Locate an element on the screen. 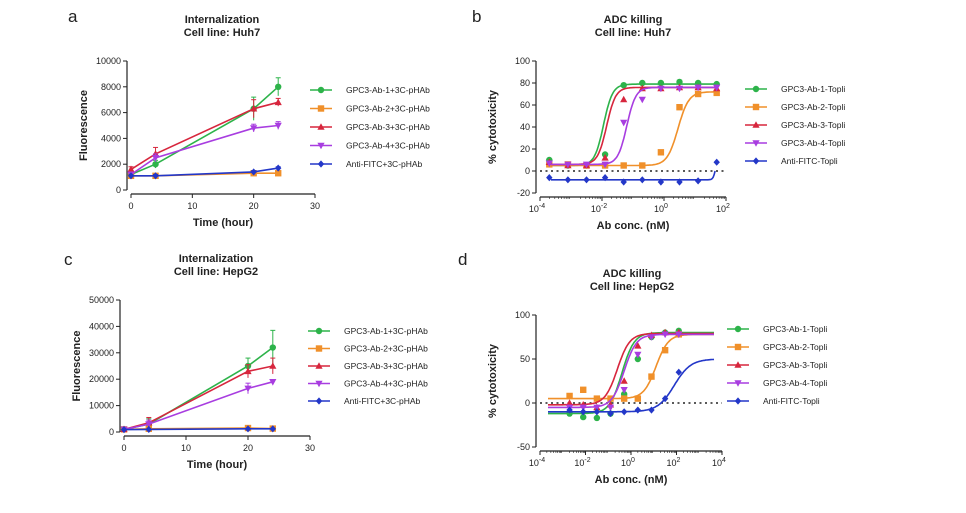  legend-label: GPC3-Ab-4+3C-pHAb is located at coordinates (386, 384).